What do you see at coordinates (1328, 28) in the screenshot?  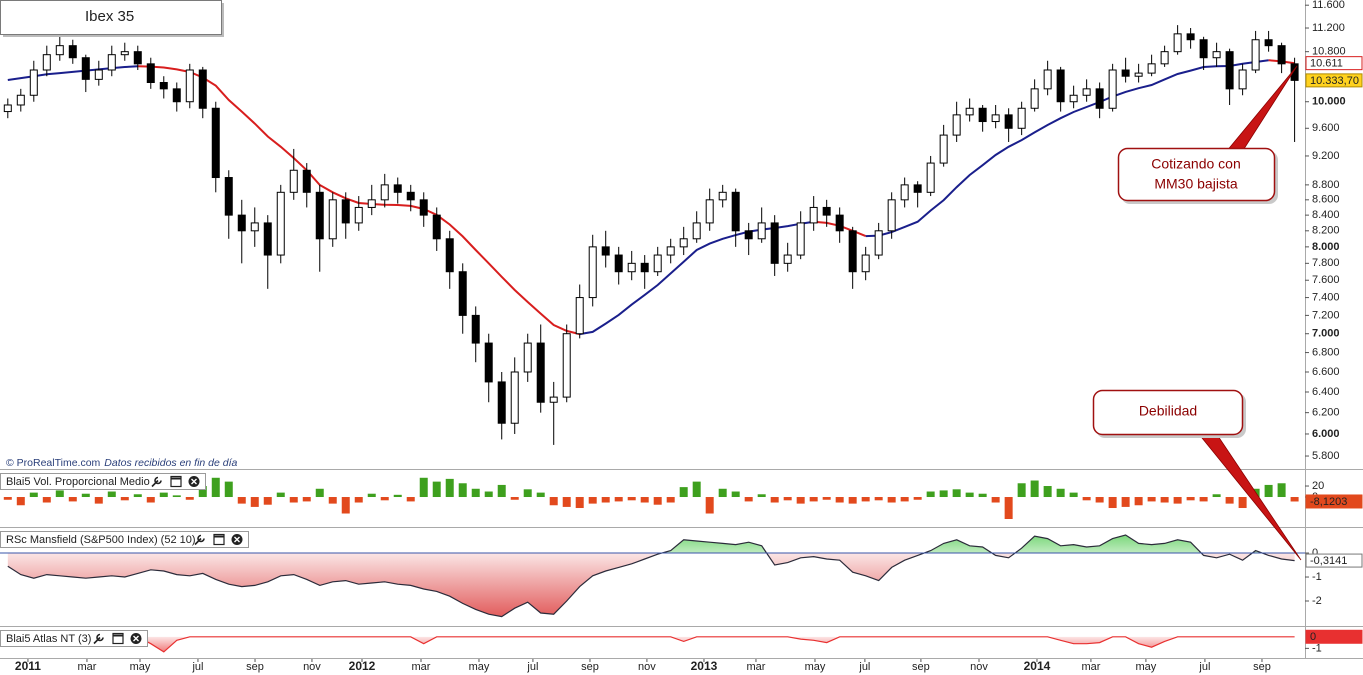 I see `y-tick-label: 11.200` at bounding box center [1328, 28].